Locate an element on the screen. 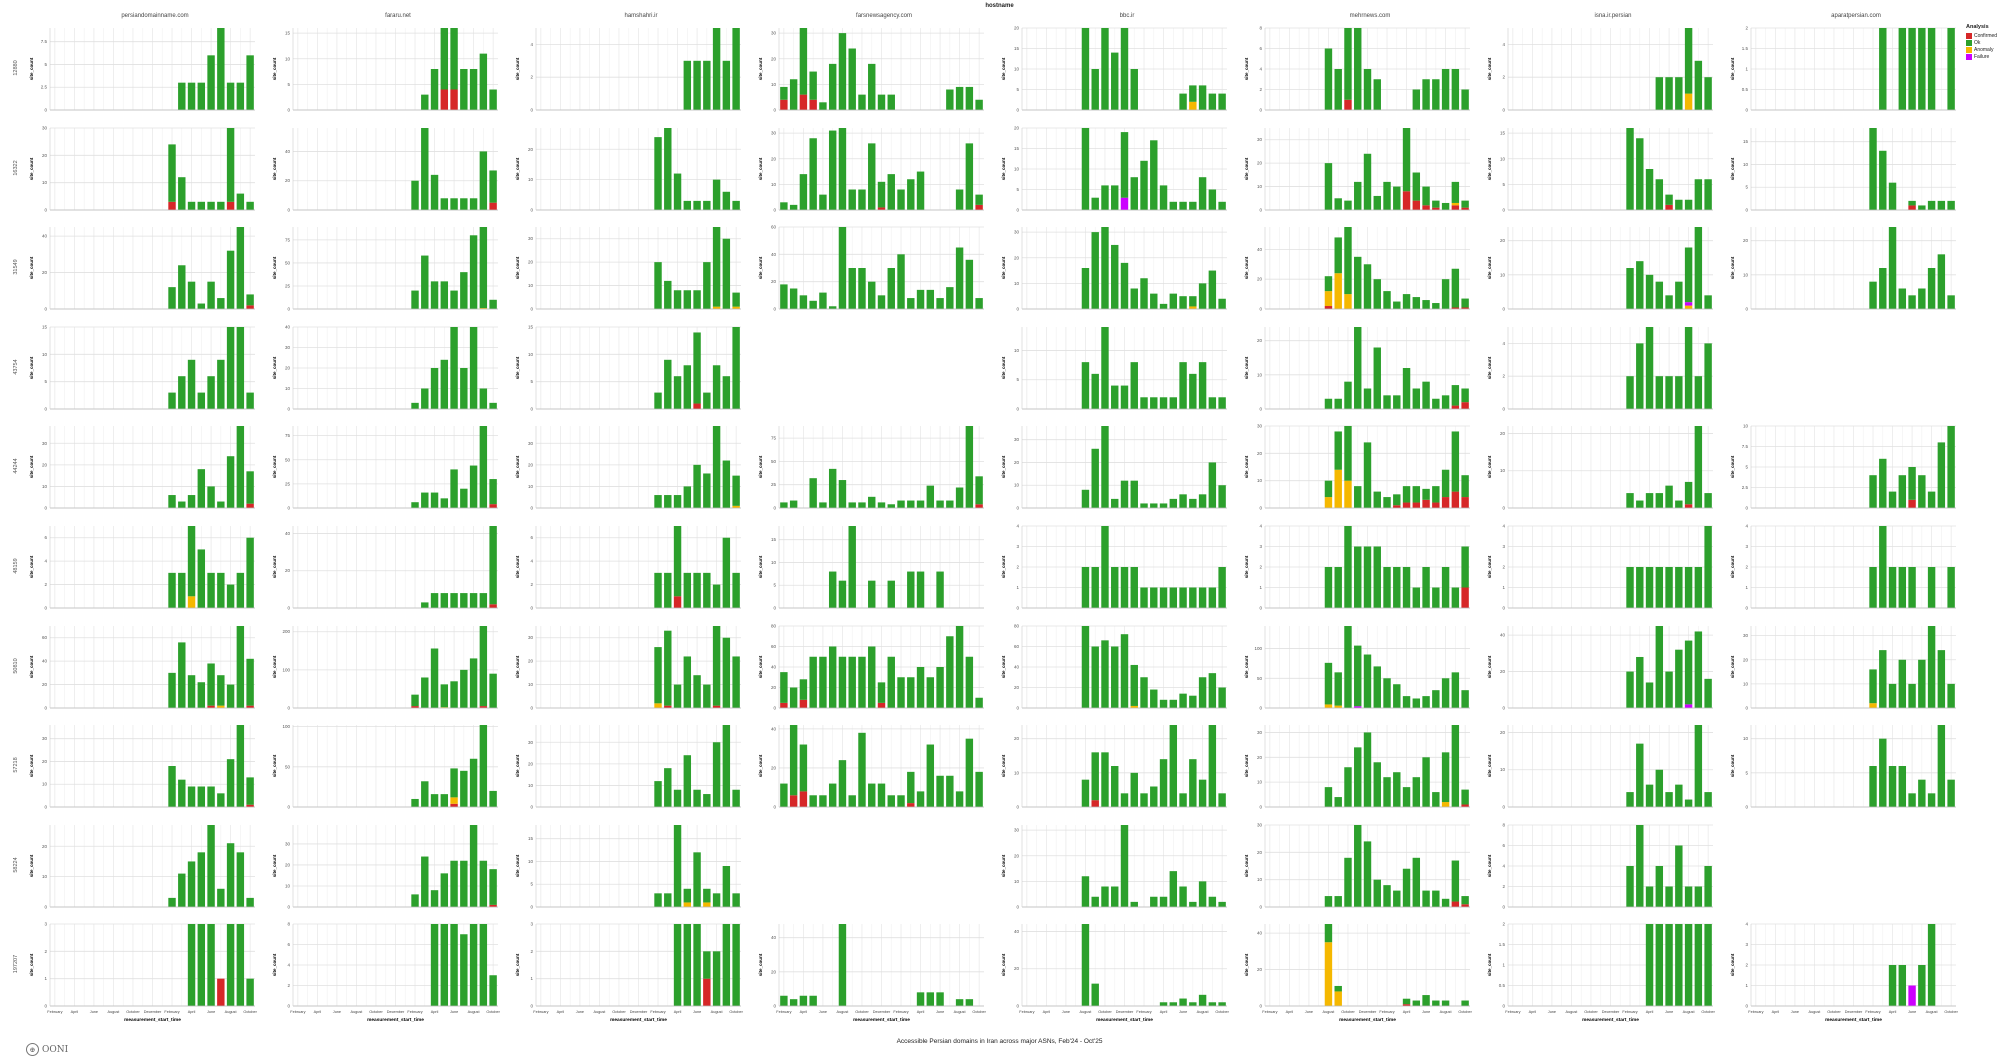 The width and height of the screenshot is (1999, 1059). row-label: 50810 is located at coordinates (16, 665).